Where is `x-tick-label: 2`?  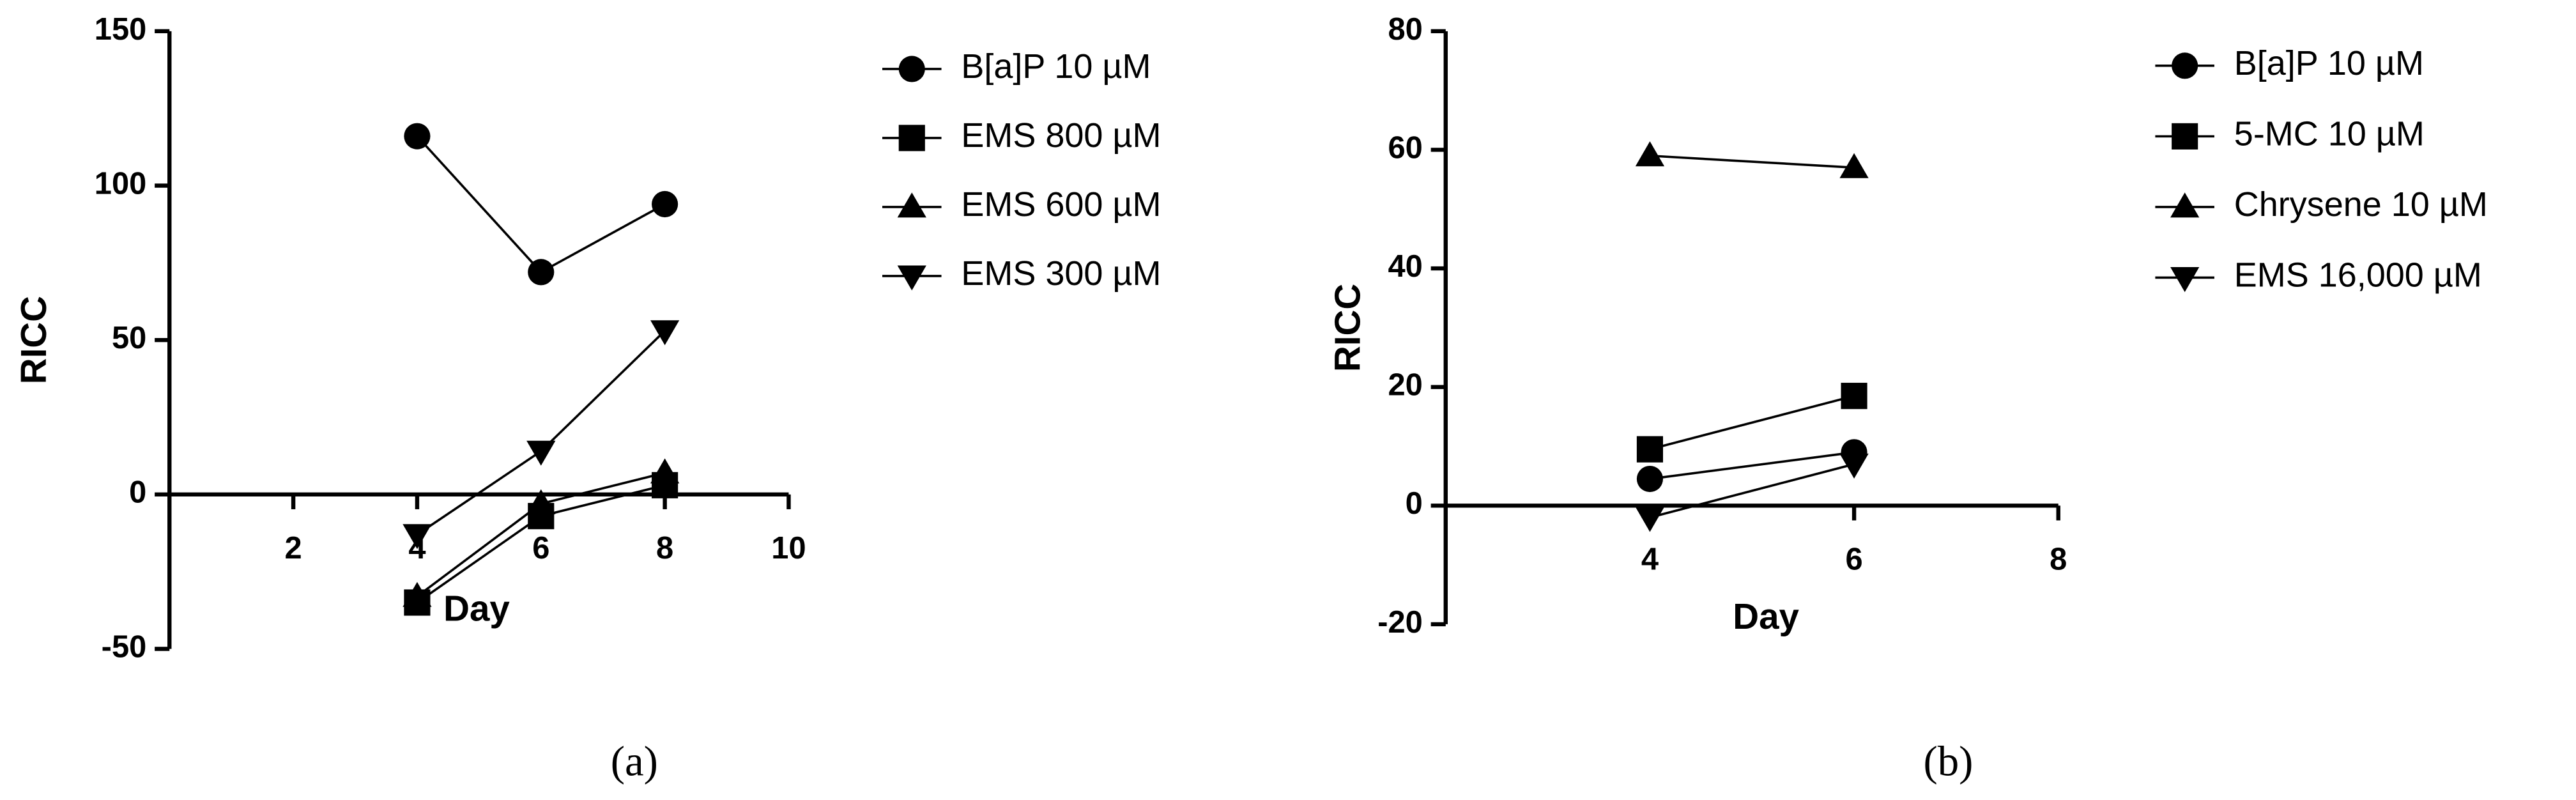
x-tick-label: 2 is located at coordinates (293, 548).